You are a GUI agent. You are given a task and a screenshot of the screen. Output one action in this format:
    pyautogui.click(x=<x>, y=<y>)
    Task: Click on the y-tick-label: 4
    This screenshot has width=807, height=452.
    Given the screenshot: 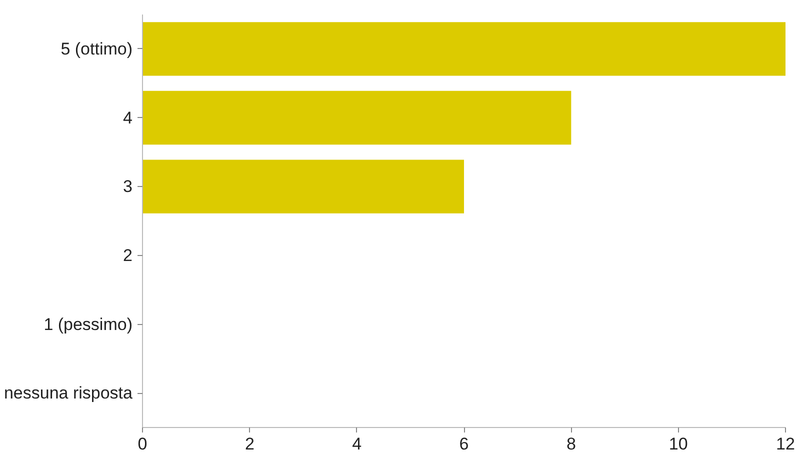 What is the action you would take?
    pyautogui.click(x=128, y=118)
    